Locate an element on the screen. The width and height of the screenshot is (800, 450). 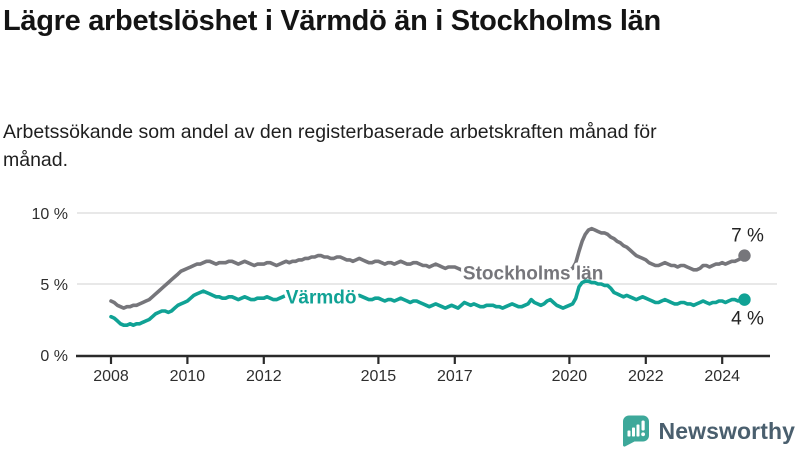
x-axis-tick-label: 2008 is located at coordinates (111, 376).